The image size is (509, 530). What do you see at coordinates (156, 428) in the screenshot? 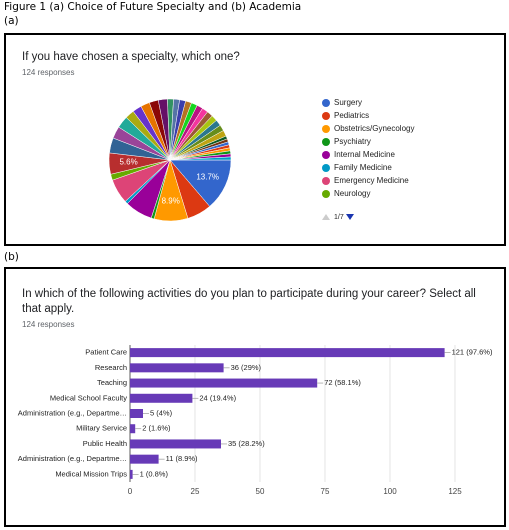
I see `value-label: 2 (1.6%)` at bounding box center [156, 428].